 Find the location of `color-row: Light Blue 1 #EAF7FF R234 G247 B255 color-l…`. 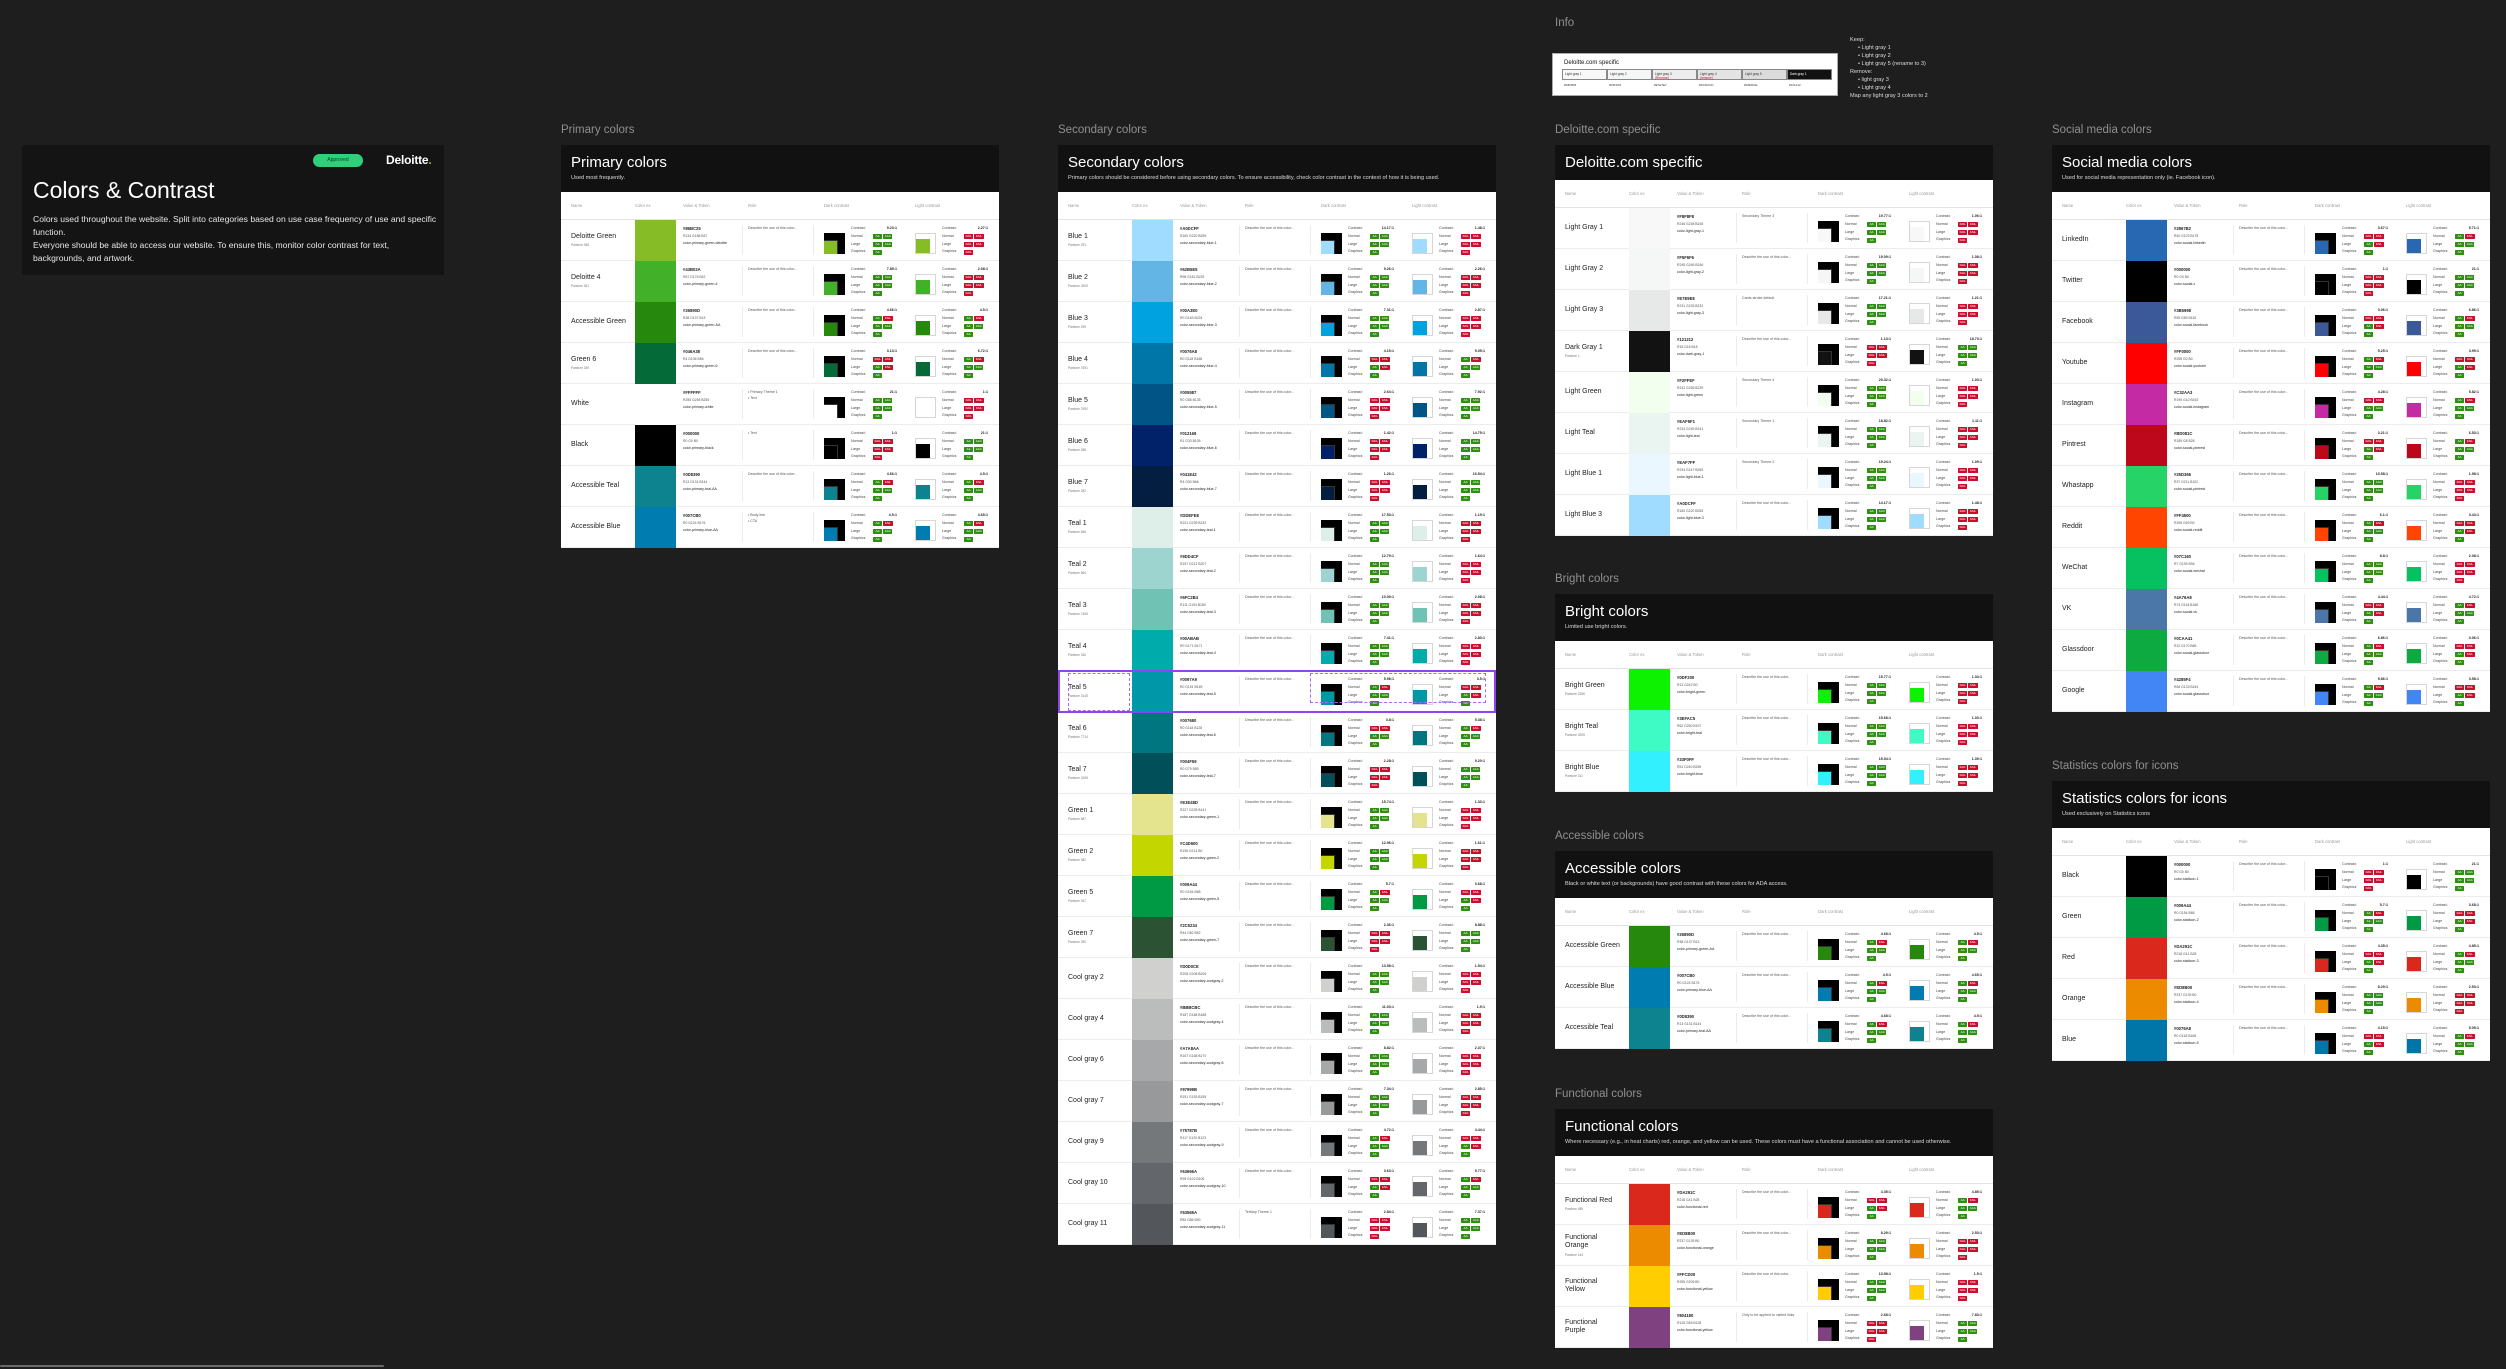

color-row: Light Blue 1 #EAF7FF R234 G247 B255 color-l… is located at coordinates (1774, 474).